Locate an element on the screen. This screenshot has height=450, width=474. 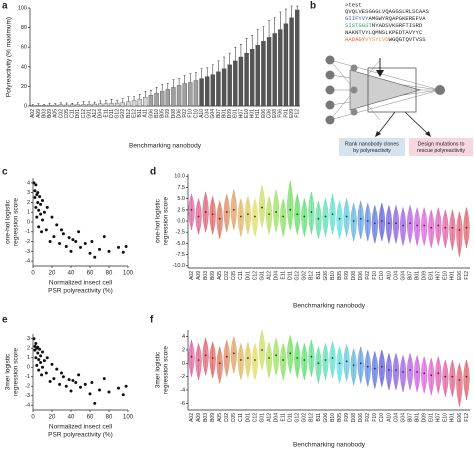
x-tick-label: F09 is located at coordinates (168, 113).